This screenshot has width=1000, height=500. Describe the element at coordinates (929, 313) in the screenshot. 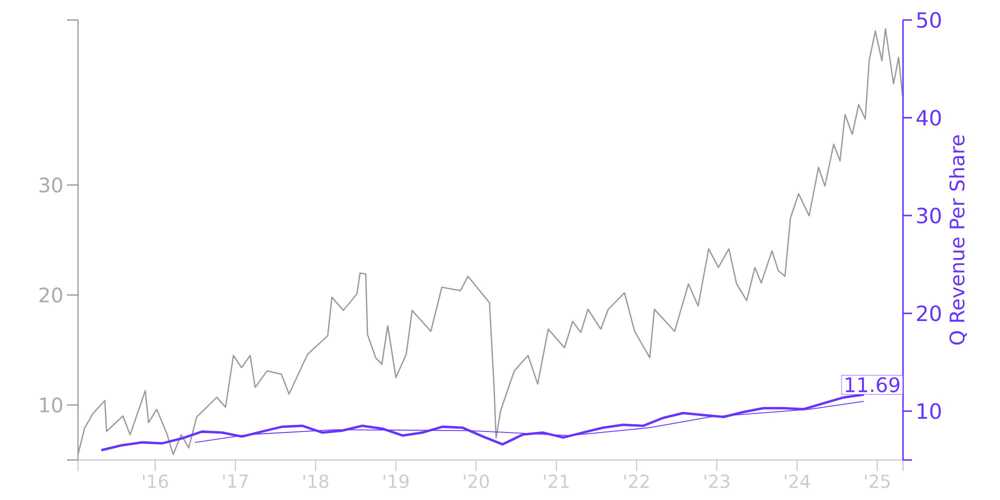

I see `y2-tick-label: 20` at that location.